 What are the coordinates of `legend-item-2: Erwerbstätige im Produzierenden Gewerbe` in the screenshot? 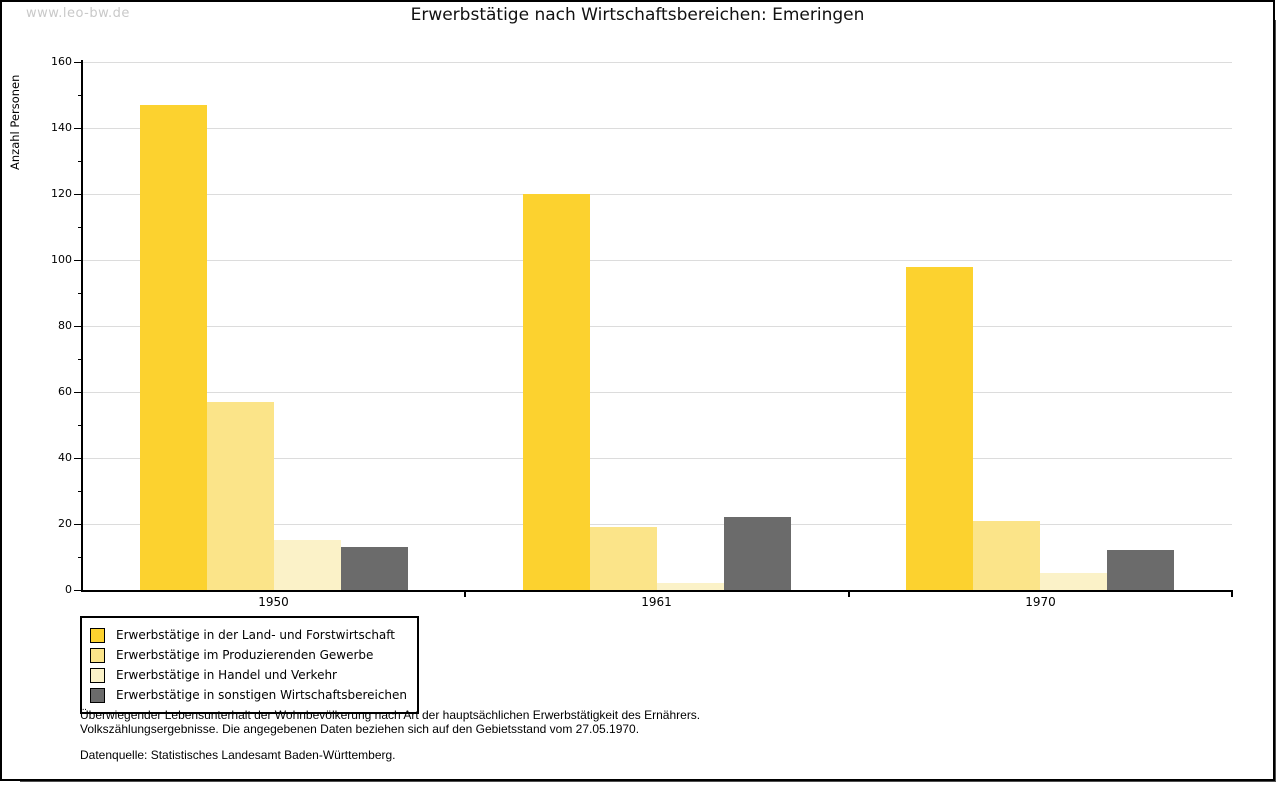 It's located at (248, 655).